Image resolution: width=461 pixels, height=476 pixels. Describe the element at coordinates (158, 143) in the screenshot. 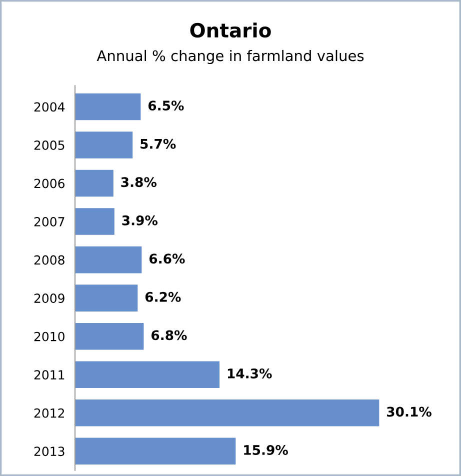

I see `data-label: 5.7%` at that location.